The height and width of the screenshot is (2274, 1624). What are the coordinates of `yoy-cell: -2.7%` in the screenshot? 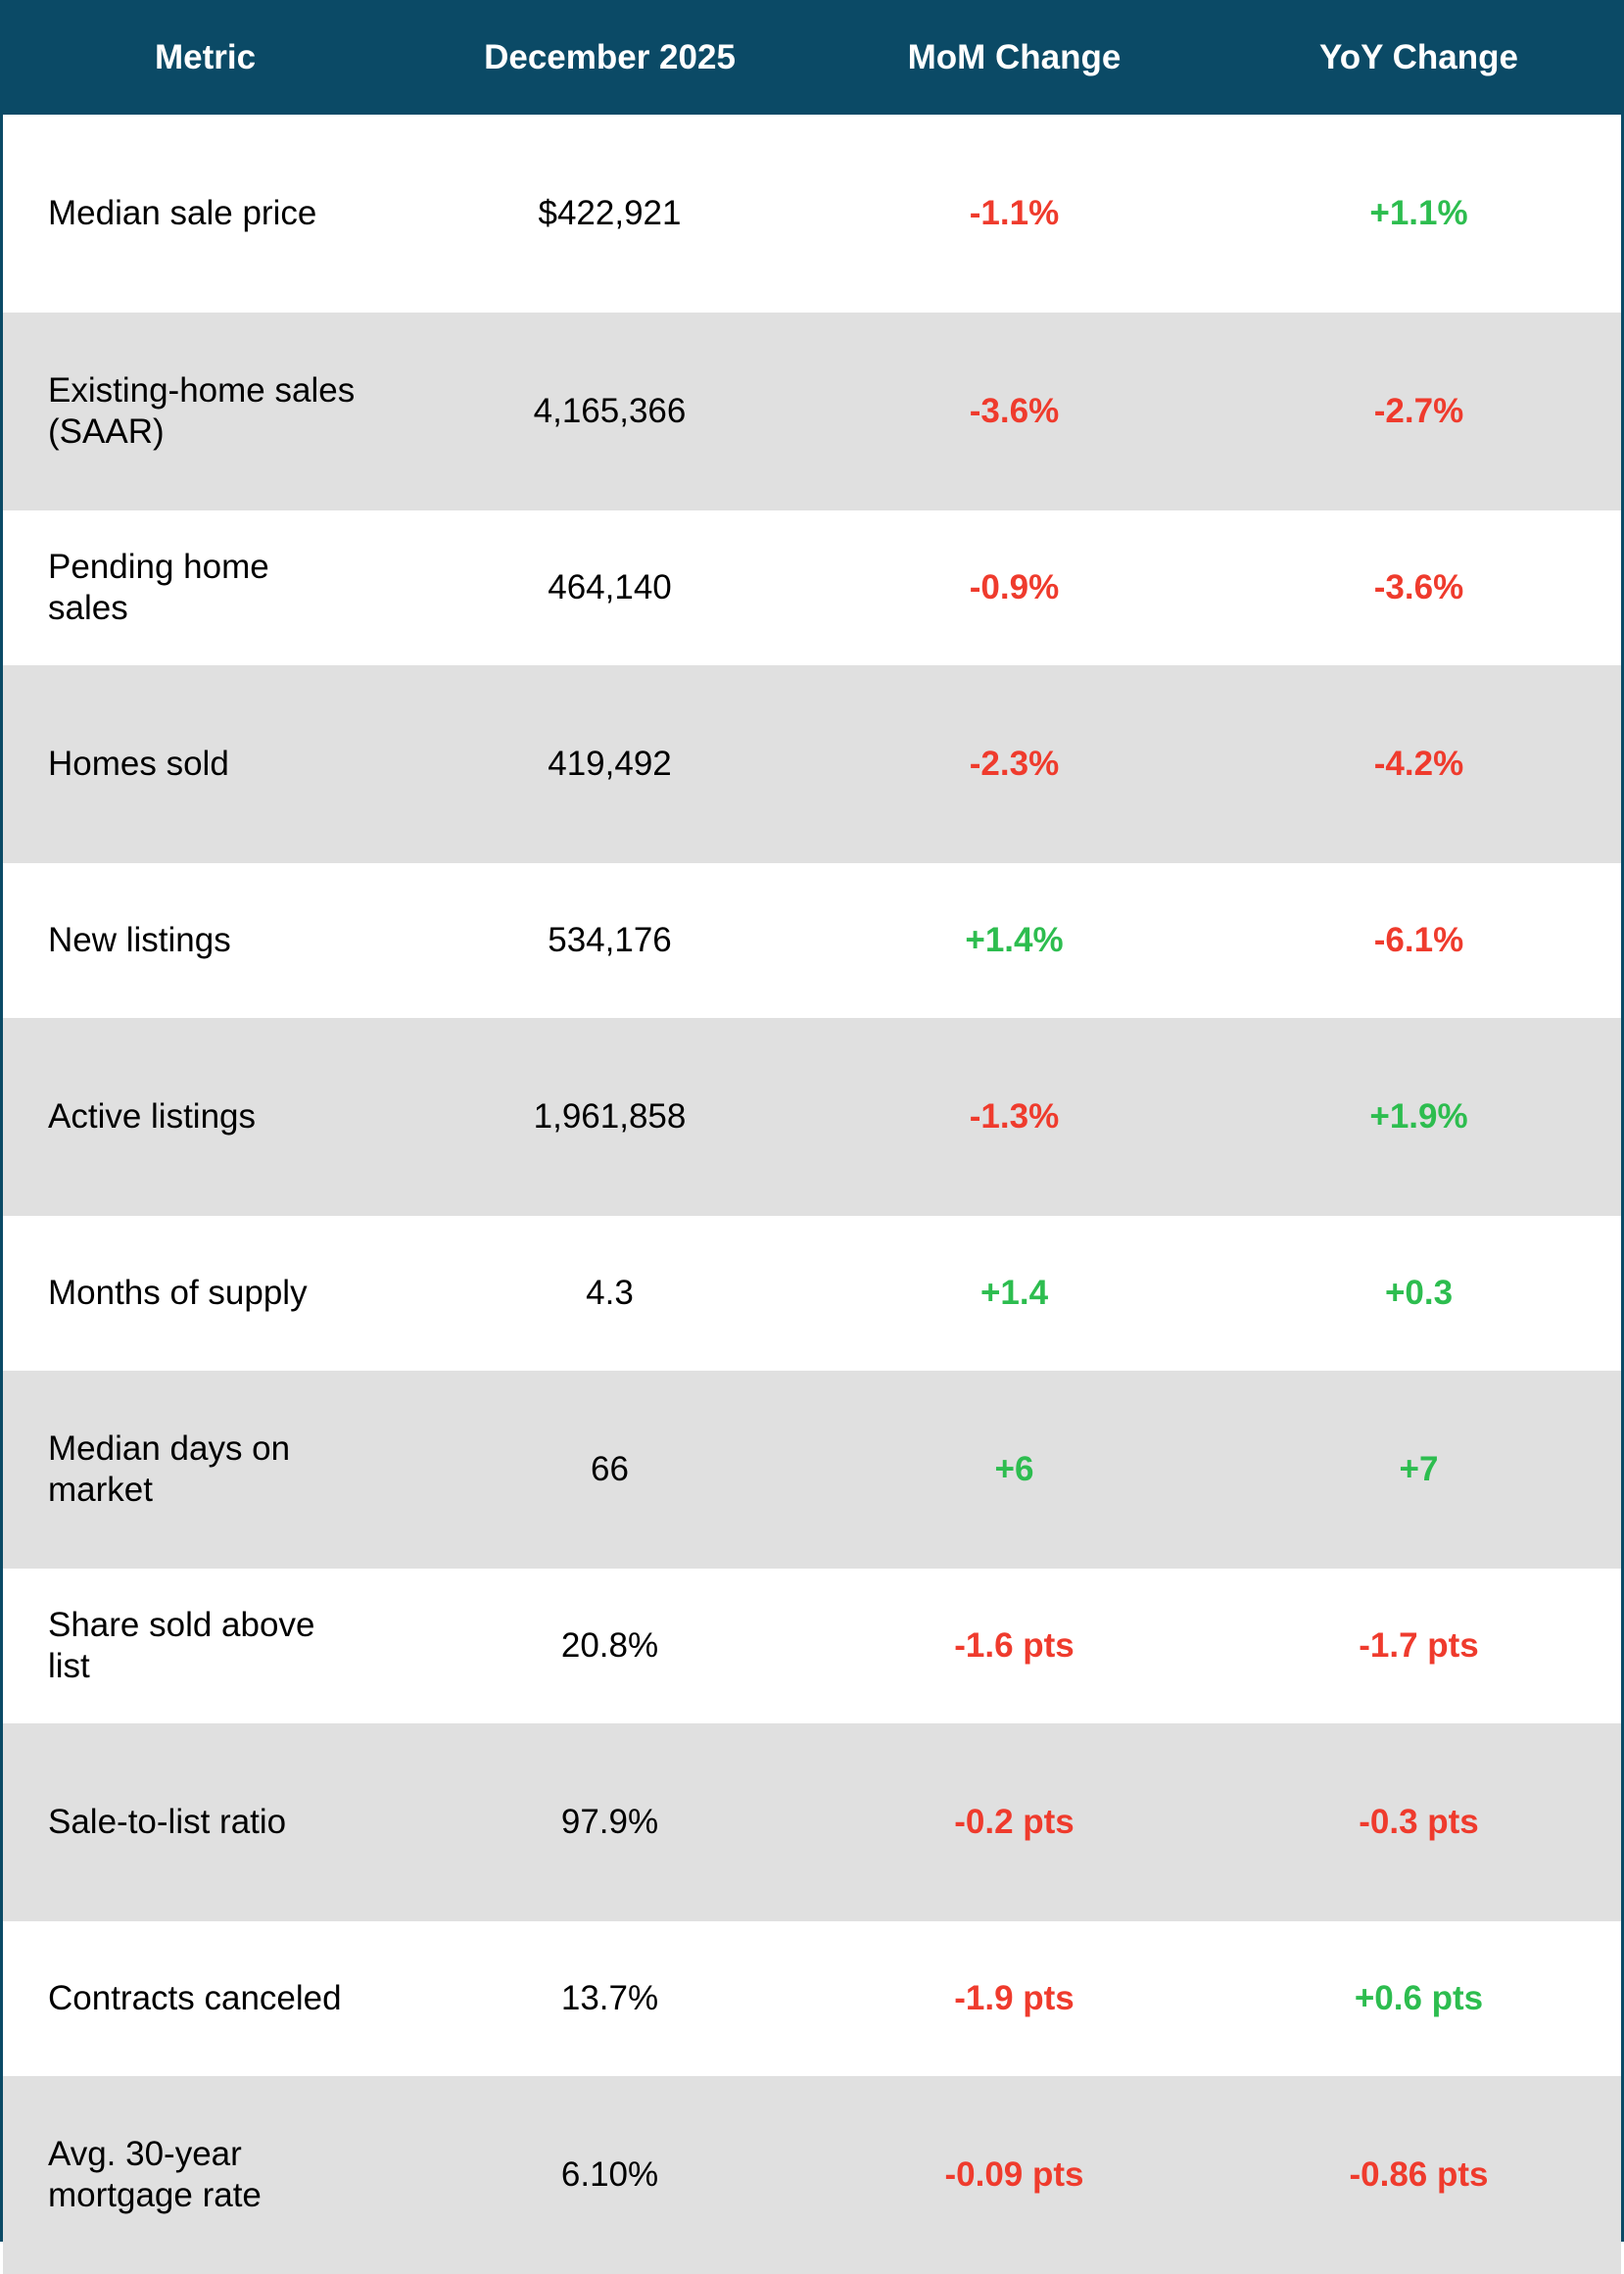 It's located at (1418, 411).